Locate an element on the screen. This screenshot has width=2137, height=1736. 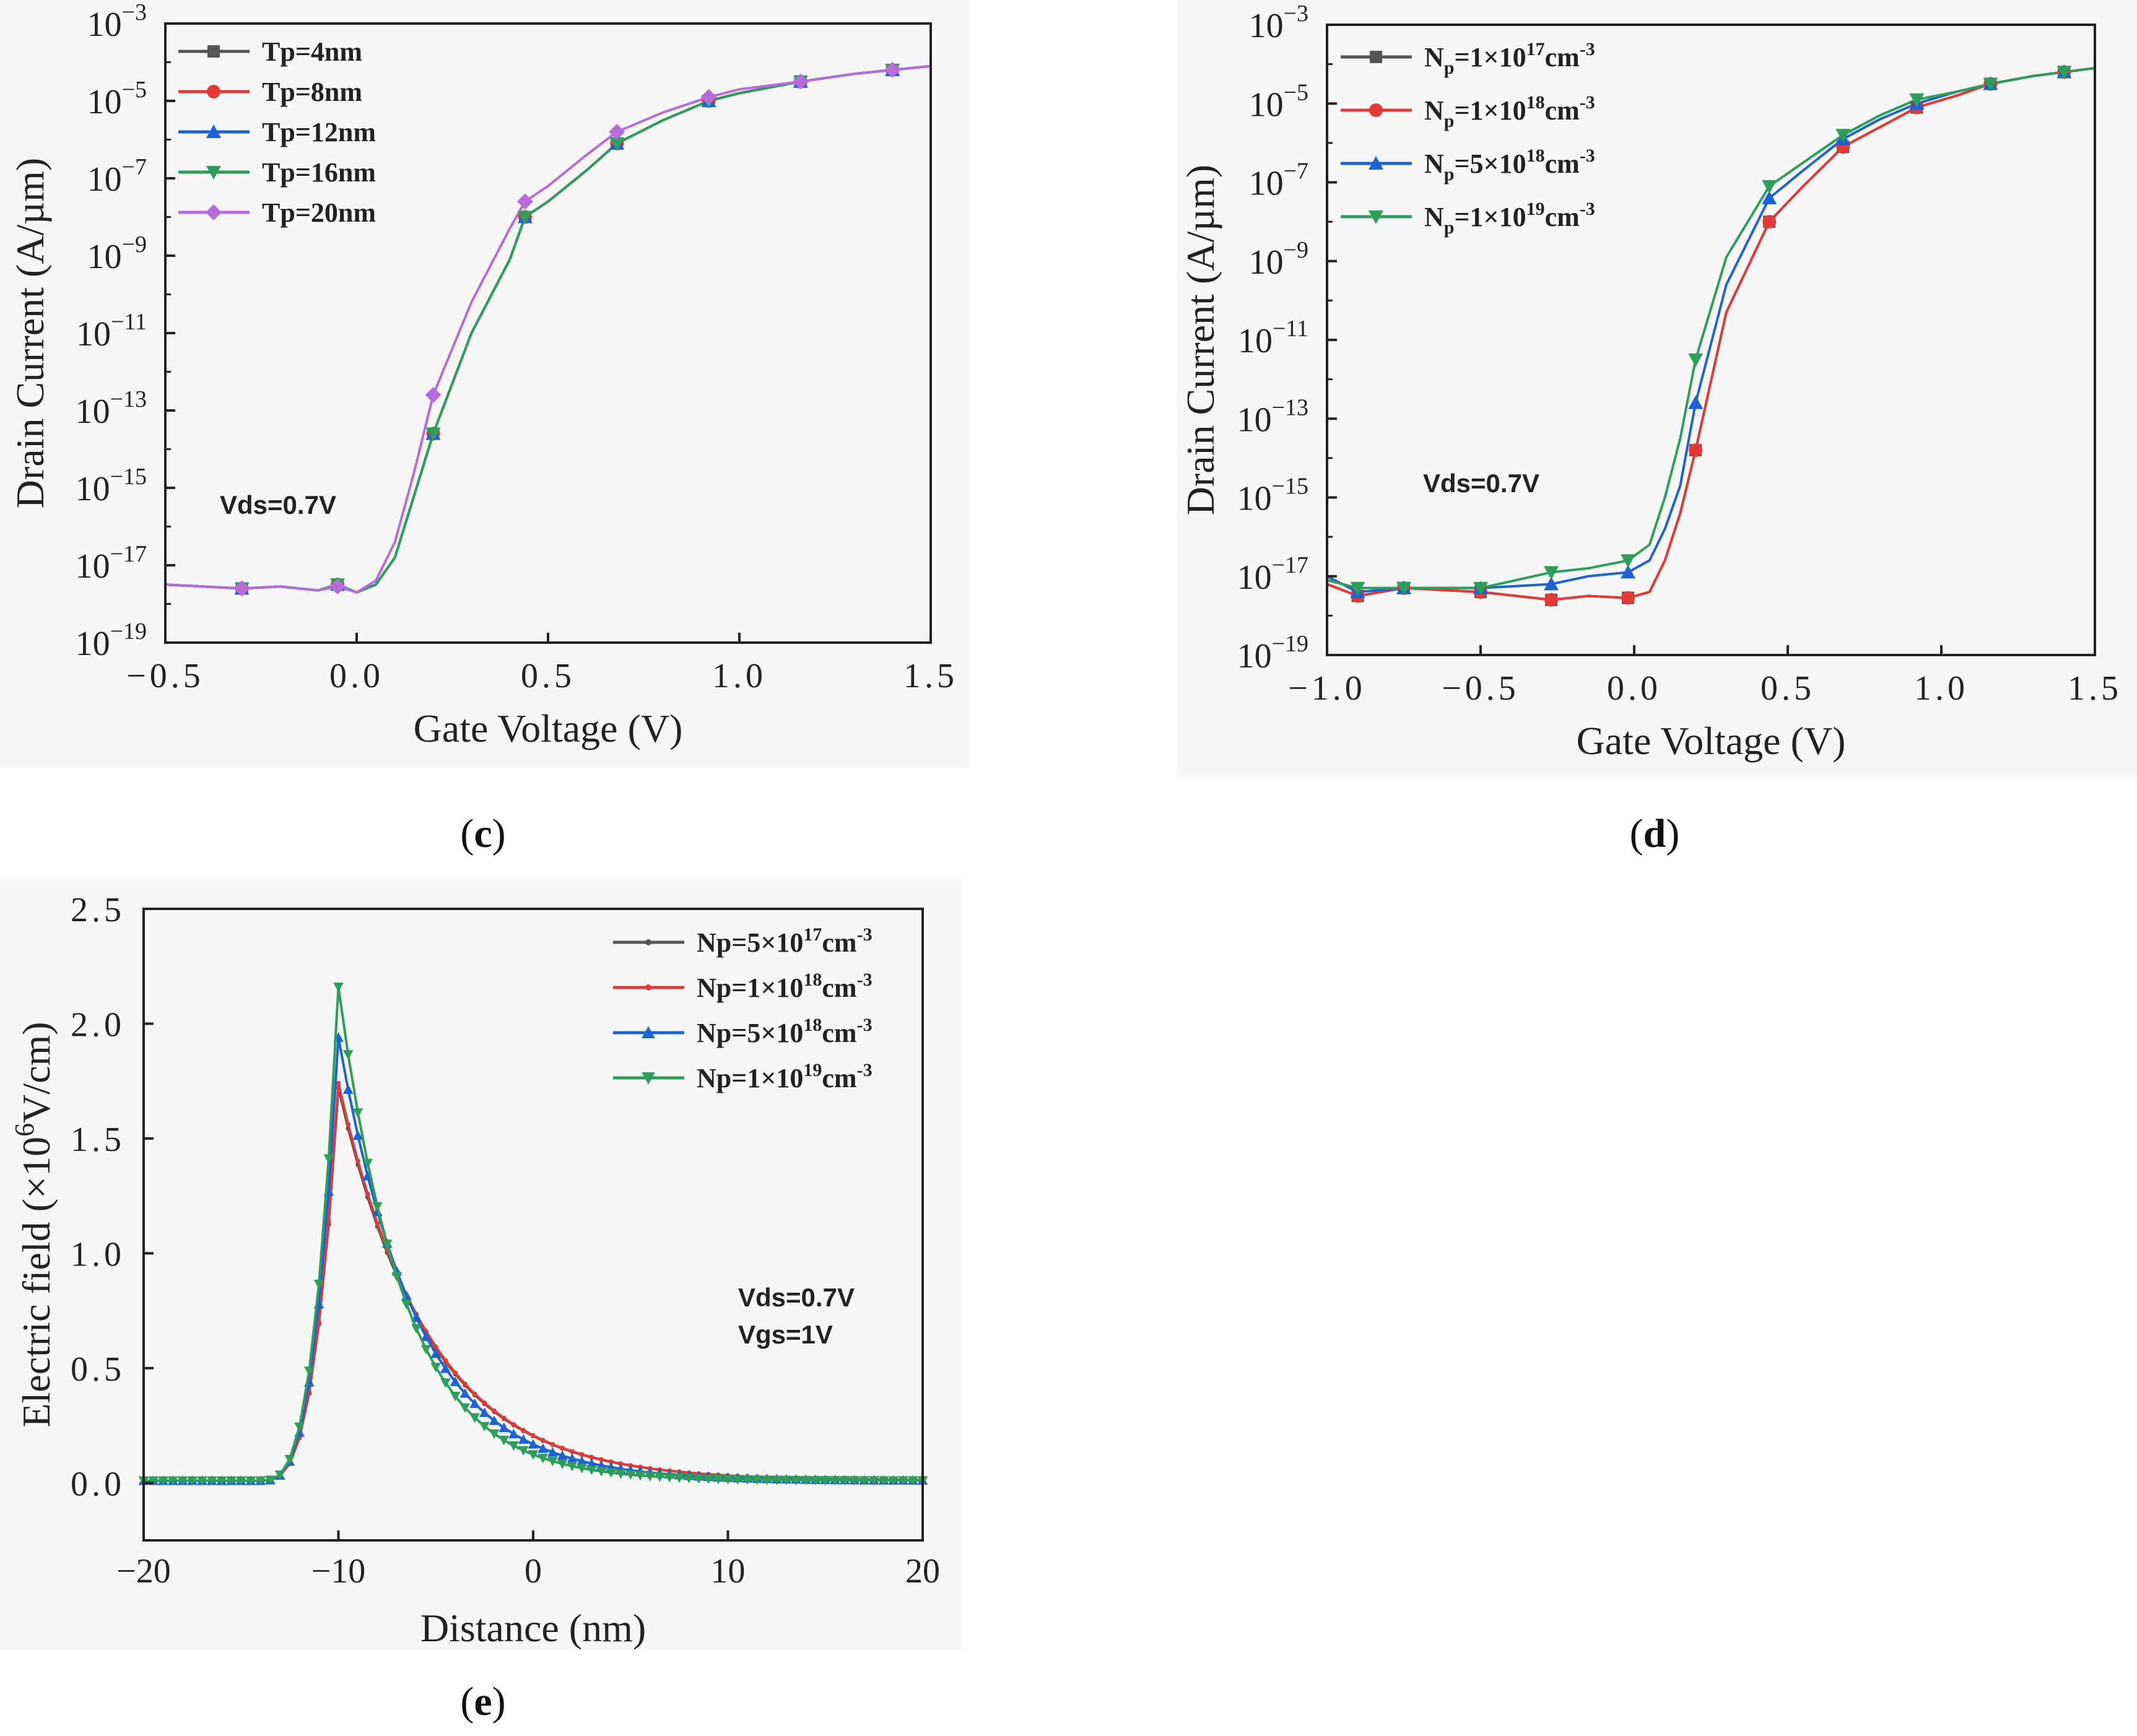
x-tick-label: 1.5 is located at coordinates (2095, 688).